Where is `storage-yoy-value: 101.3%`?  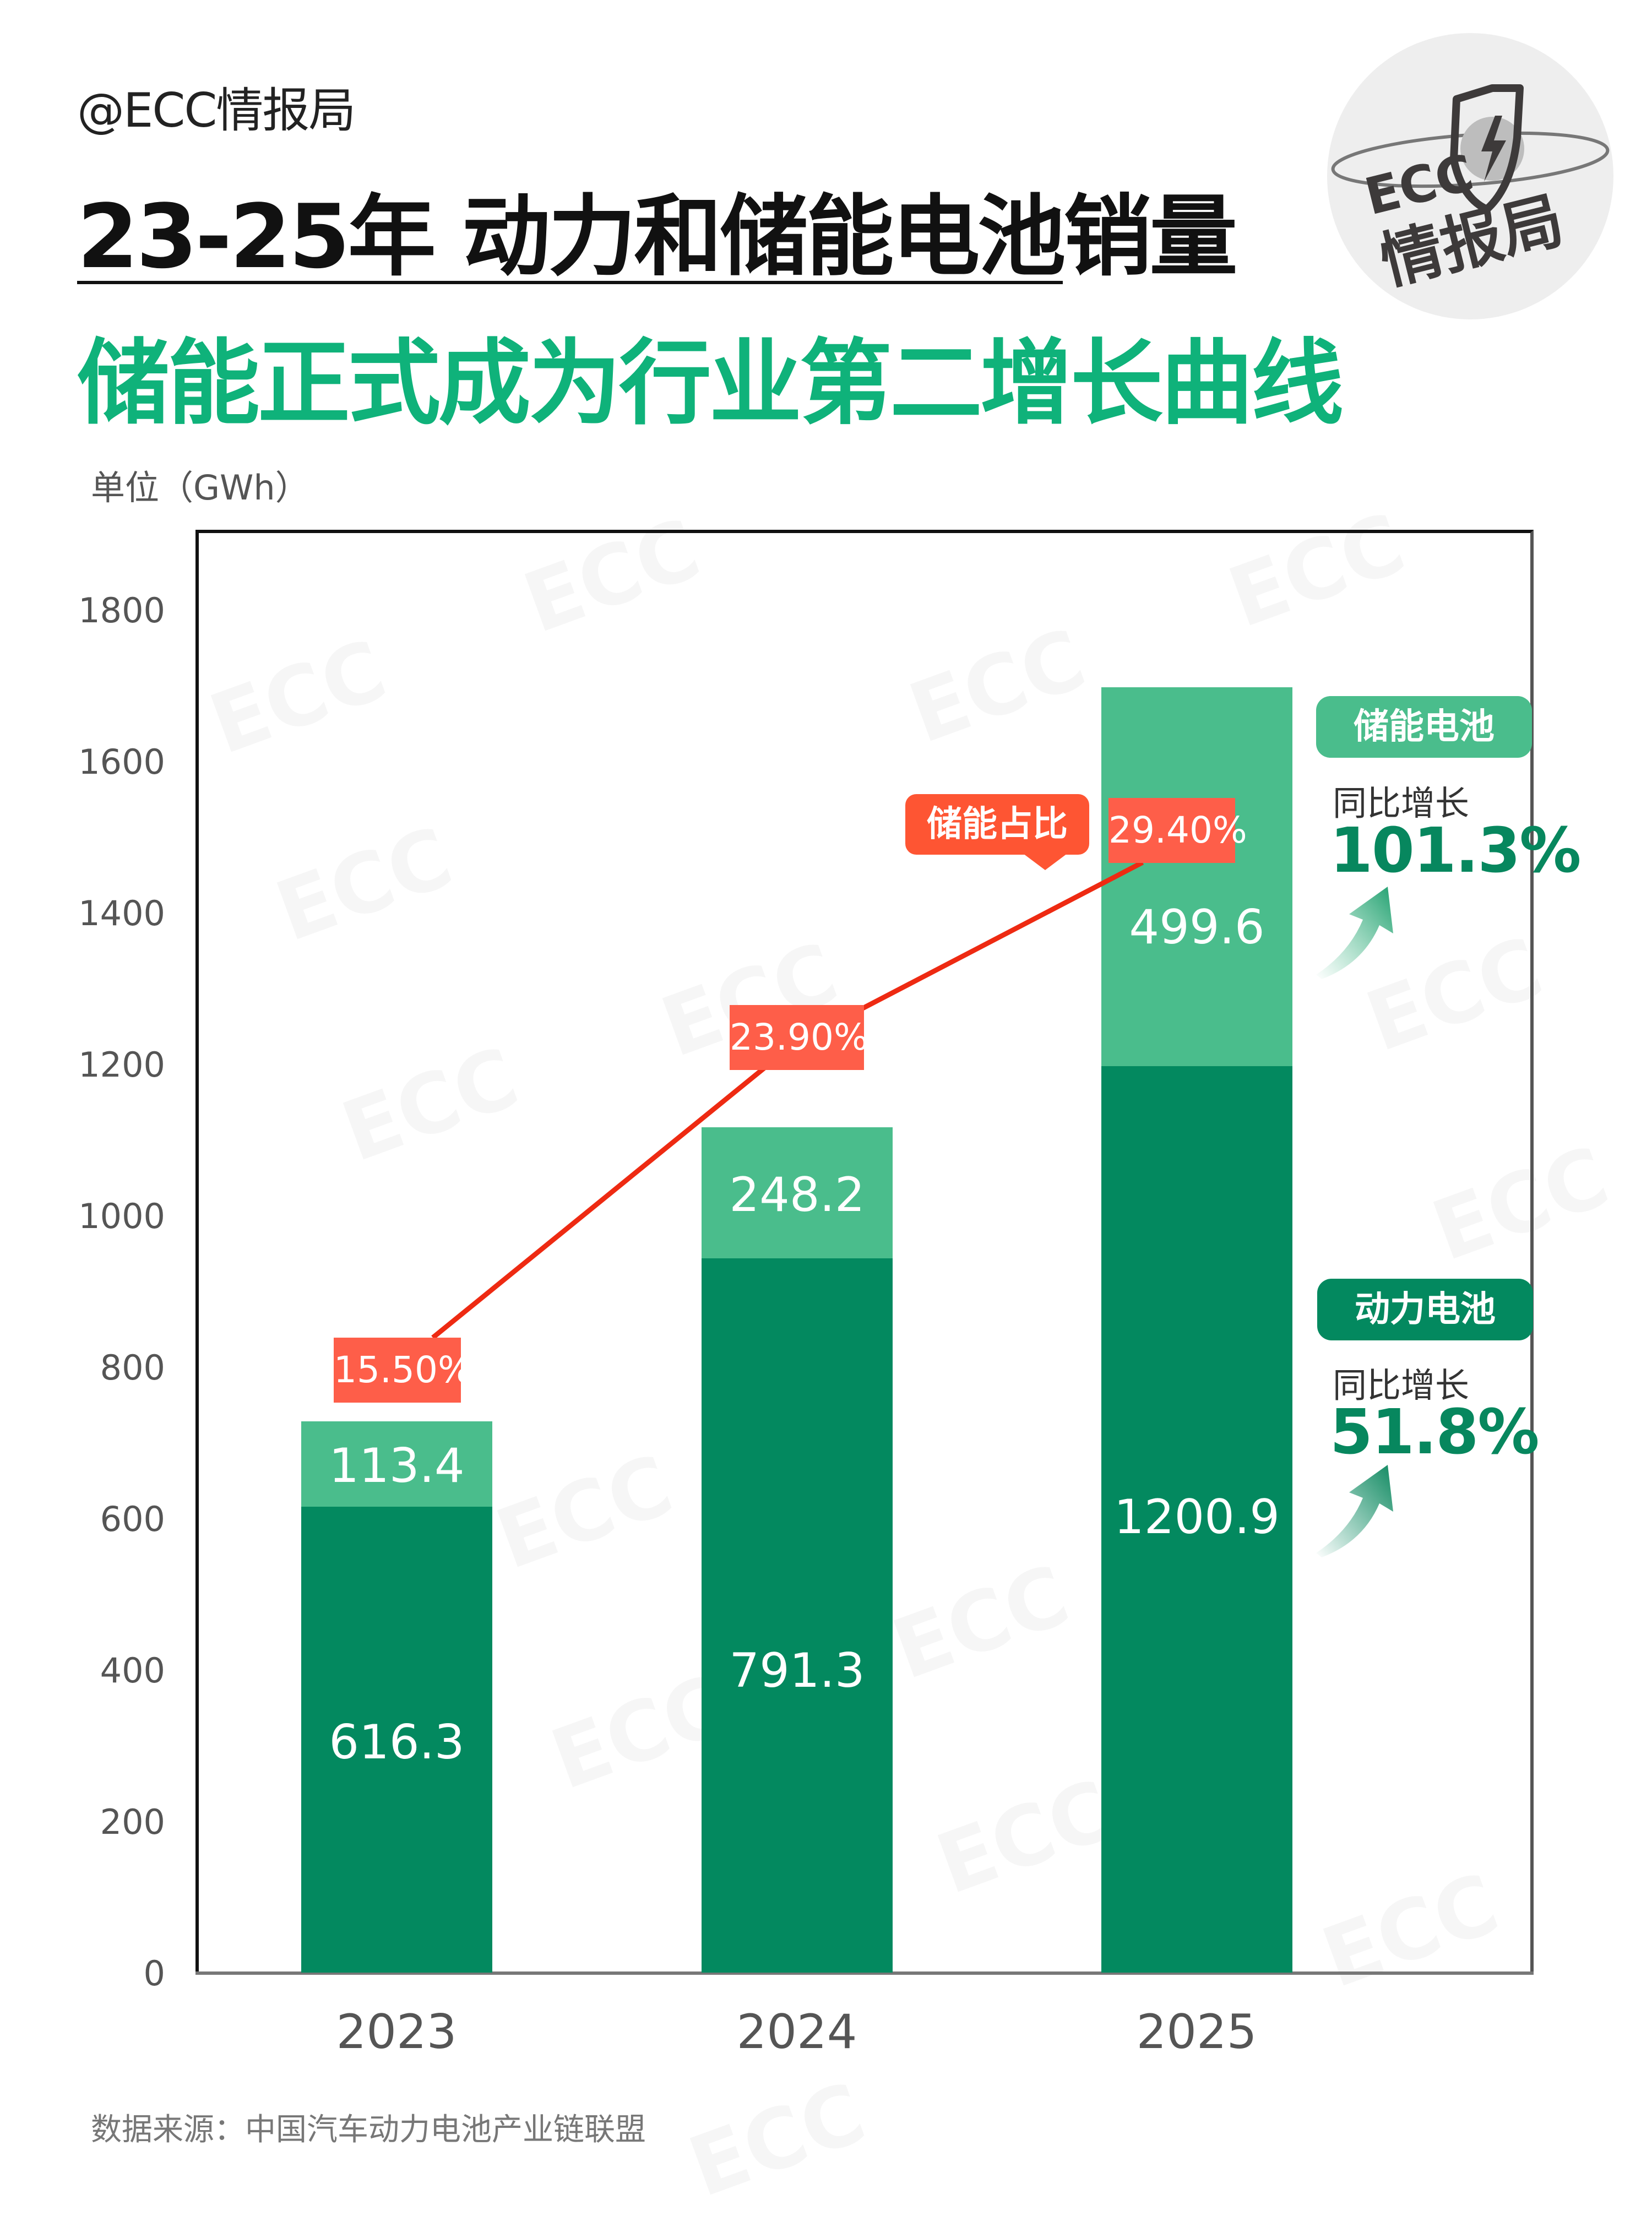
storage-yoy-value: 101.3% is located at coordinates (1455, 851).